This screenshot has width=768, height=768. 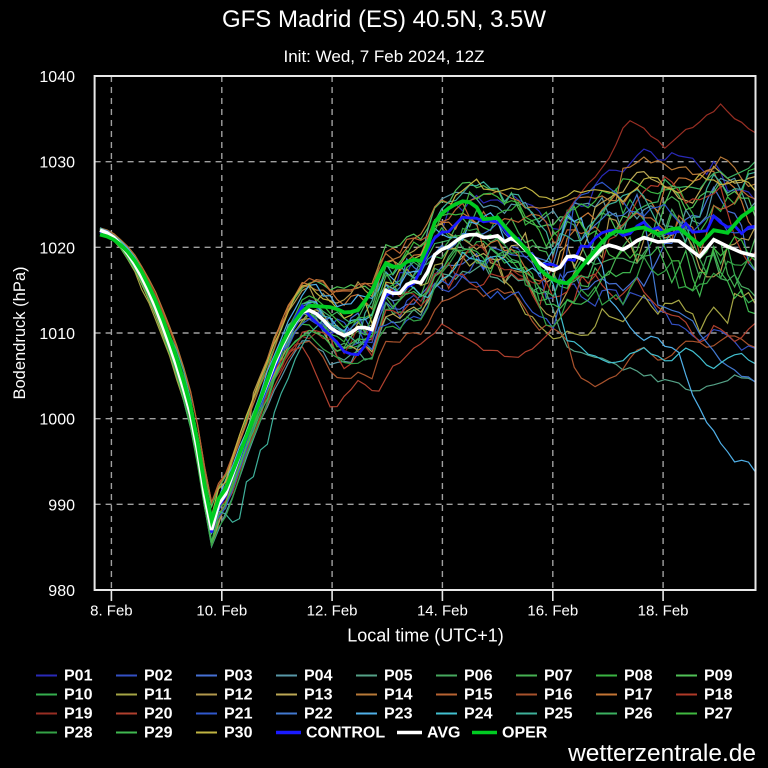 I want to click on svg-text: P29, so click(x=158, y=733).